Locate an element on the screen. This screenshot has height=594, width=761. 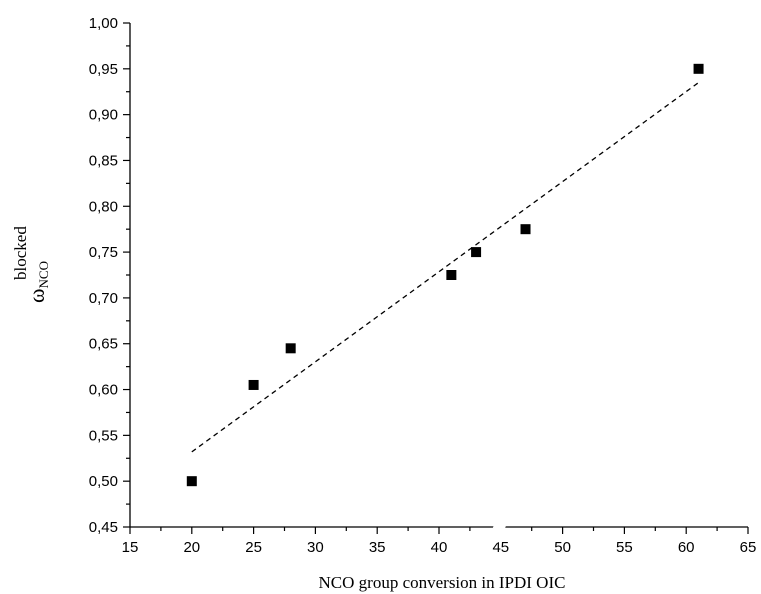
x-tick-label: 20 is located at coordinates (191, 547).